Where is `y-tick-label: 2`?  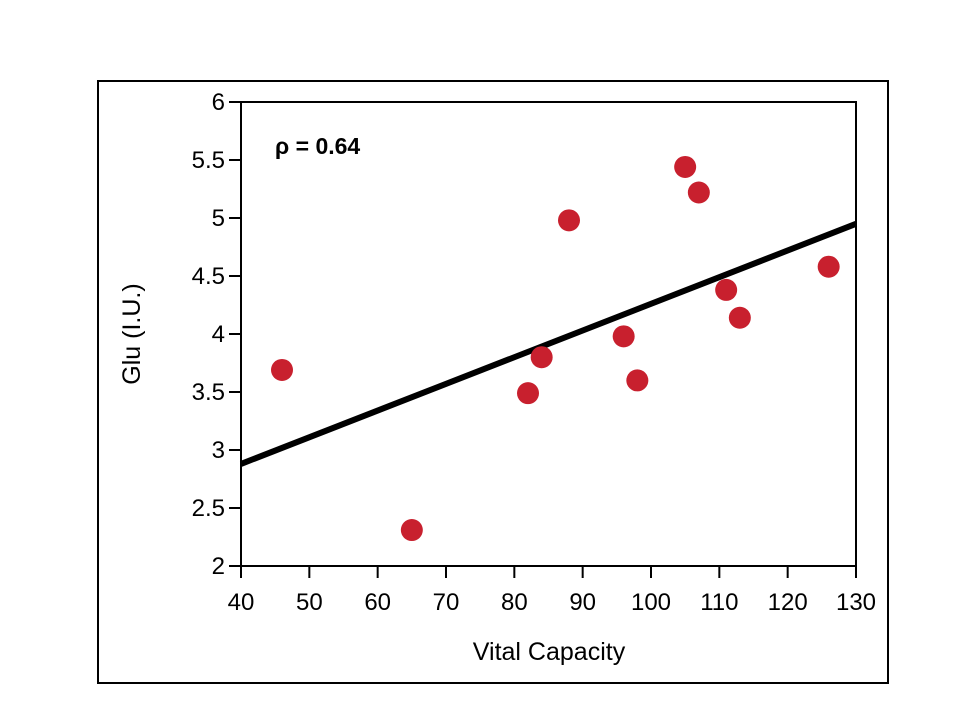 y-tick-label: 2 is located at coordinates (218, 566).